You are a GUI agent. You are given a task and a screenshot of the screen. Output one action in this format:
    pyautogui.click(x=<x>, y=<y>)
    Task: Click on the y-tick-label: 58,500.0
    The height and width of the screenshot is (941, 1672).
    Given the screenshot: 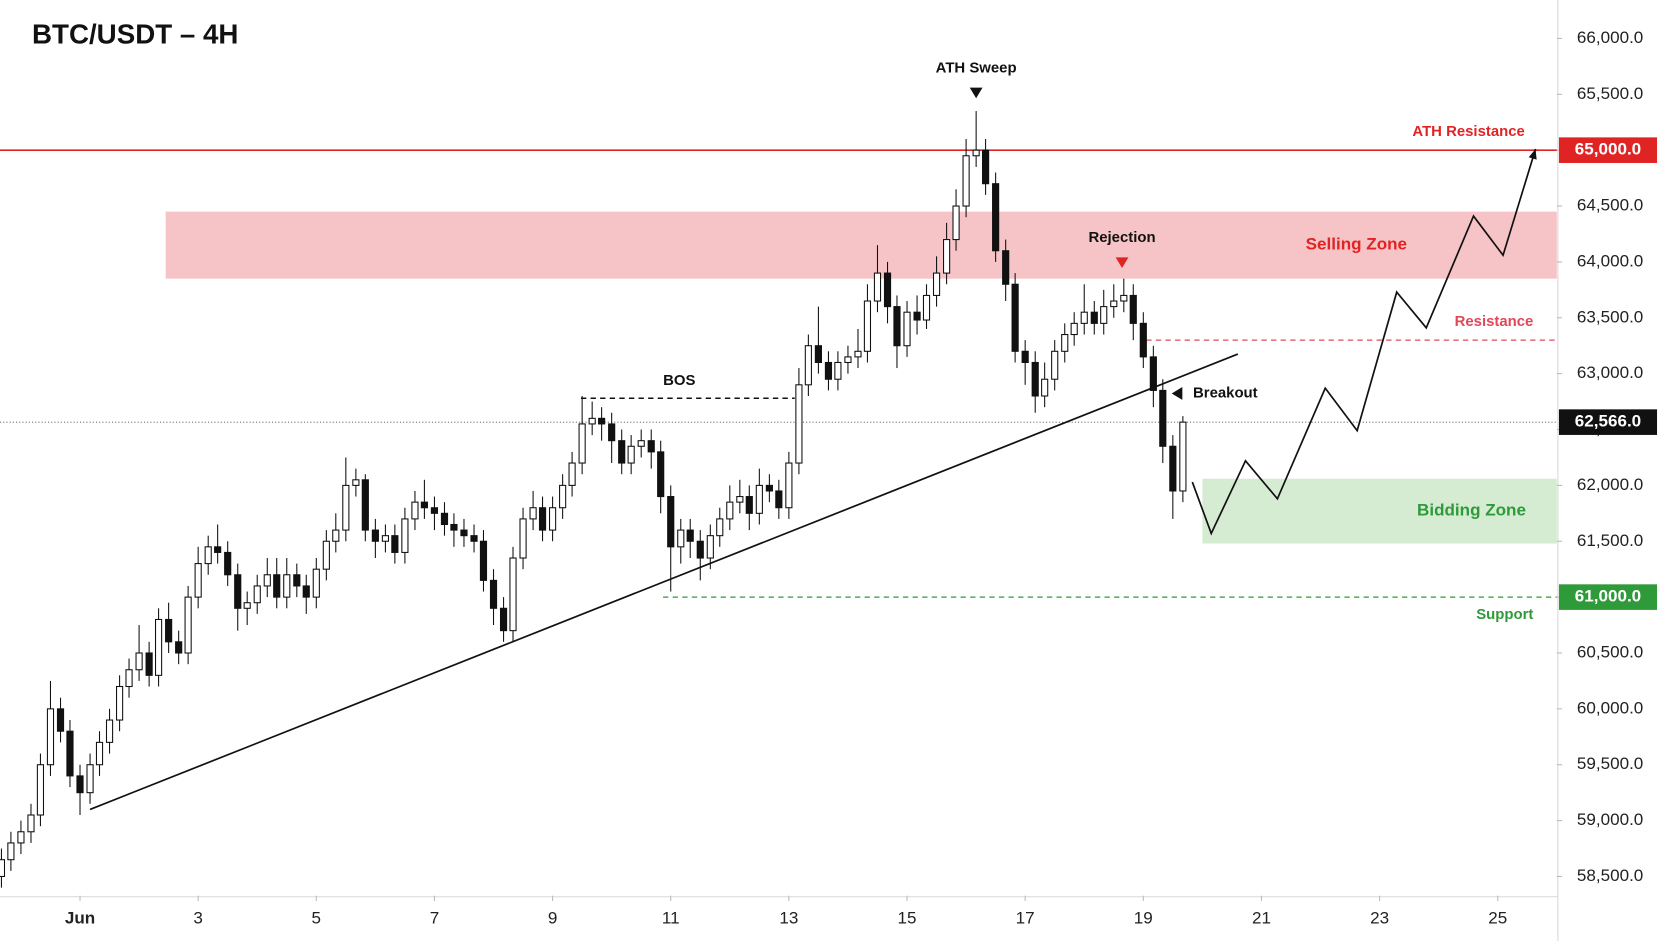 What is the action you would take?
    pyautogui.click(x=1610, y=875)
    